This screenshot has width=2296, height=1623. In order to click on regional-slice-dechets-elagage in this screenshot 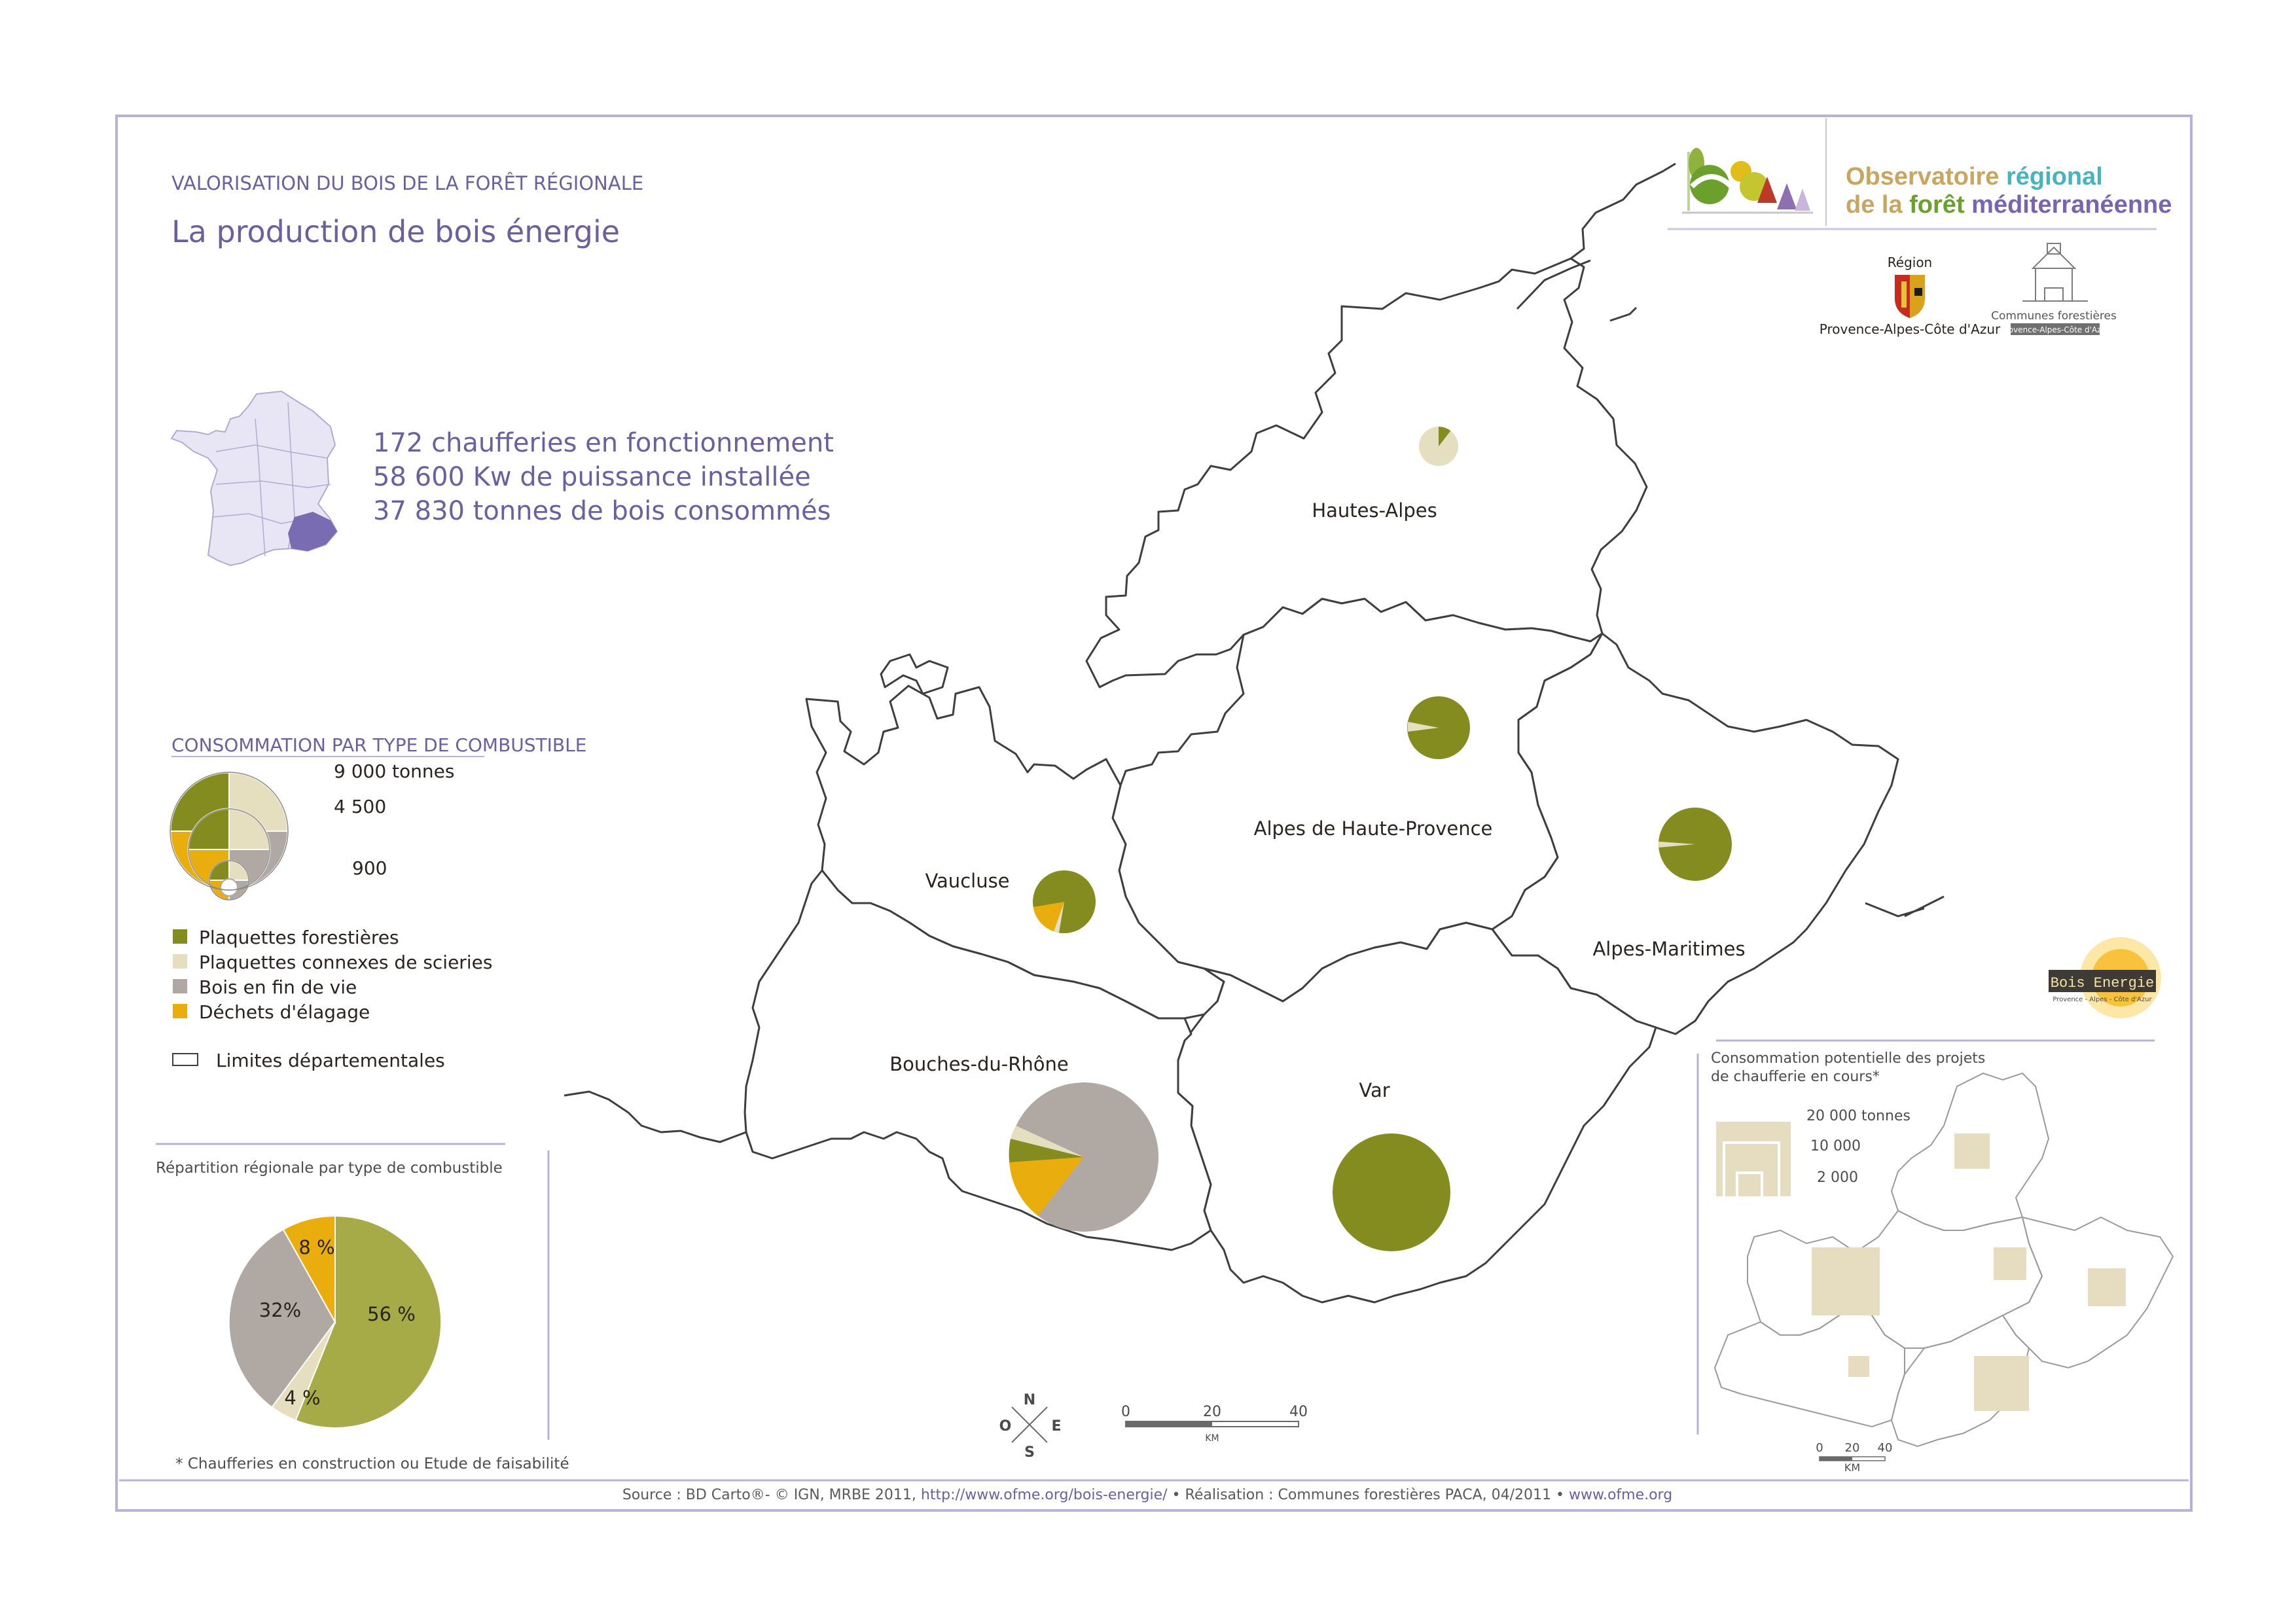, I will do `click(309, 1270)`.